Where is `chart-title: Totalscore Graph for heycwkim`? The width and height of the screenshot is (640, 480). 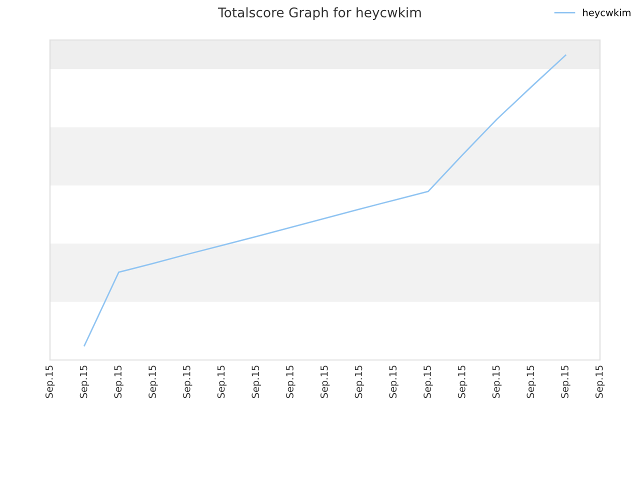
chart-title: Totalscore Graph for heycwkim is located at coordinates (319, 13).